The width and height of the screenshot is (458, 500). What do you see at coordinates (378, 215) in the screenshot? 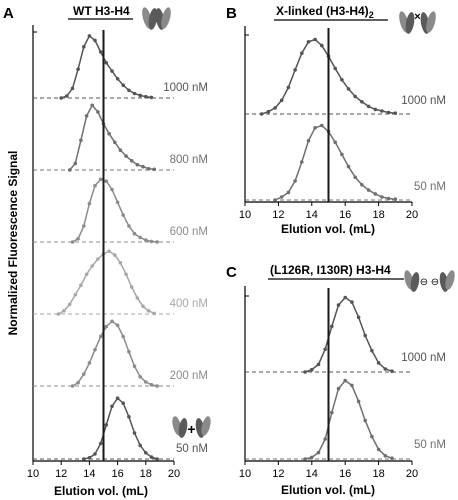
I see `b-xtick-label: 18` at bounding box center [378, 215].